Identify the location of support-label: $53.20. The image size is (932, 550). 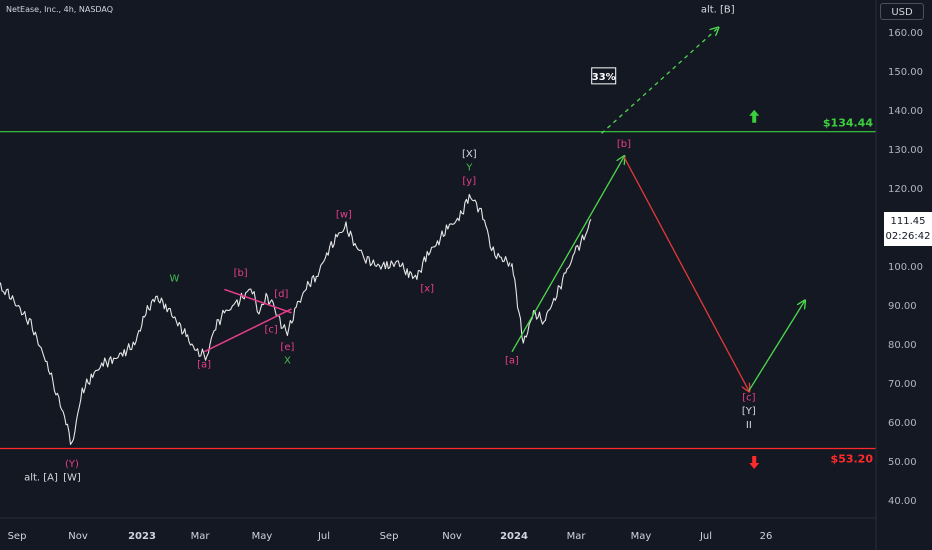
(852, 459).